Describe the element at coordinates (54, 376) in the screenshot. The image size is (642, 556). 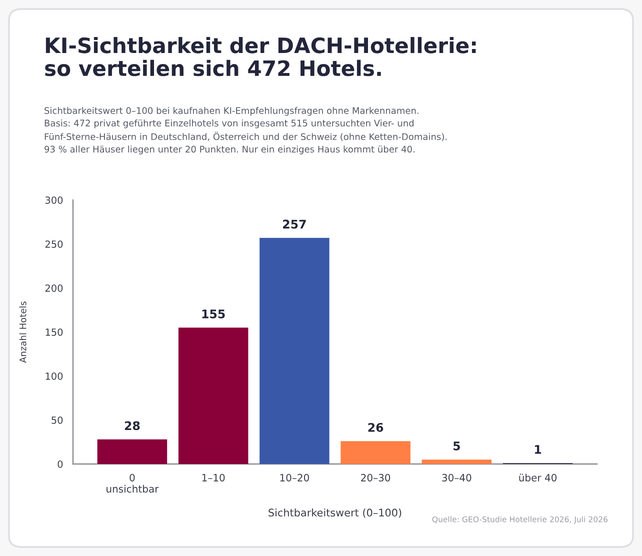
I see `y-tick-label: 100` at that location.